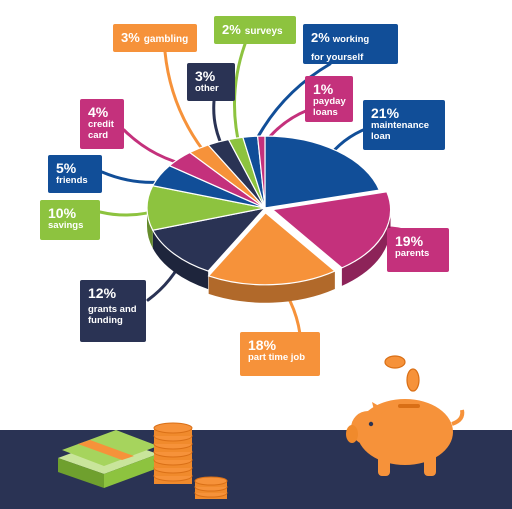  I want to click on callout-savings-pct: 10%, so click(62, 213).